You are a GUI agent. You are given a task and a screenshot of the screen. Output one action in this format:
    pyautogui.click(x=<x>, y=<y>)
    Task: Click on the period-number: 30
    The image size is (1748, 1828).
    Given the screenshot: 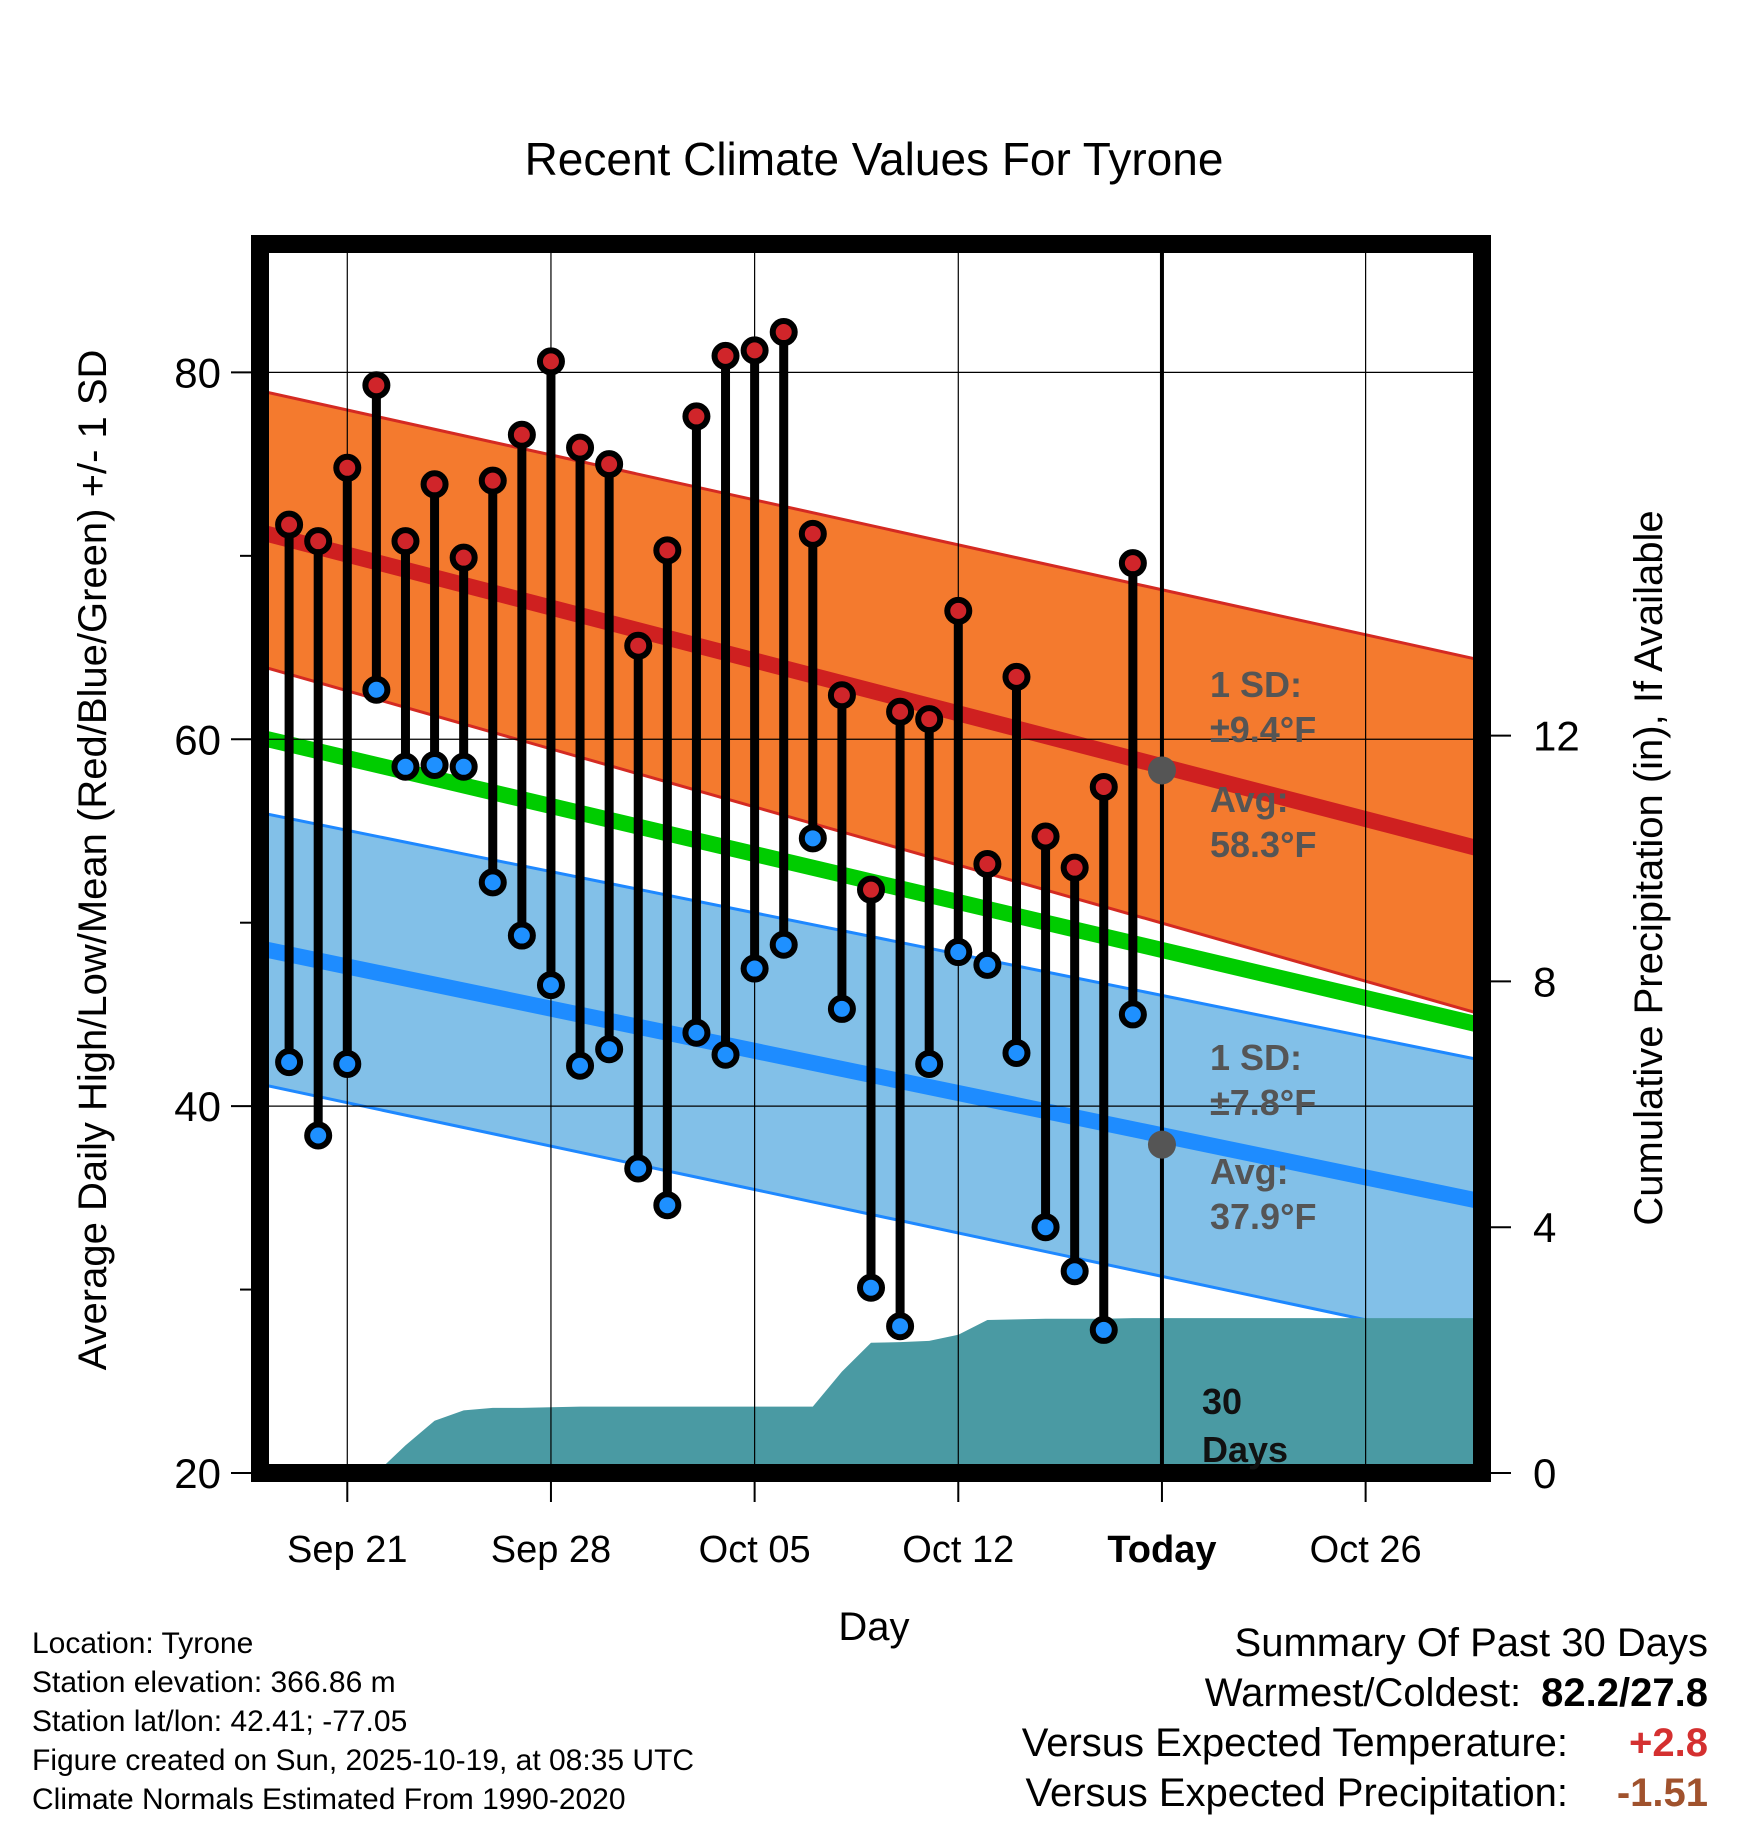 What is the action you would take?
    pyautogui.click(x=1222, y=1401)
    